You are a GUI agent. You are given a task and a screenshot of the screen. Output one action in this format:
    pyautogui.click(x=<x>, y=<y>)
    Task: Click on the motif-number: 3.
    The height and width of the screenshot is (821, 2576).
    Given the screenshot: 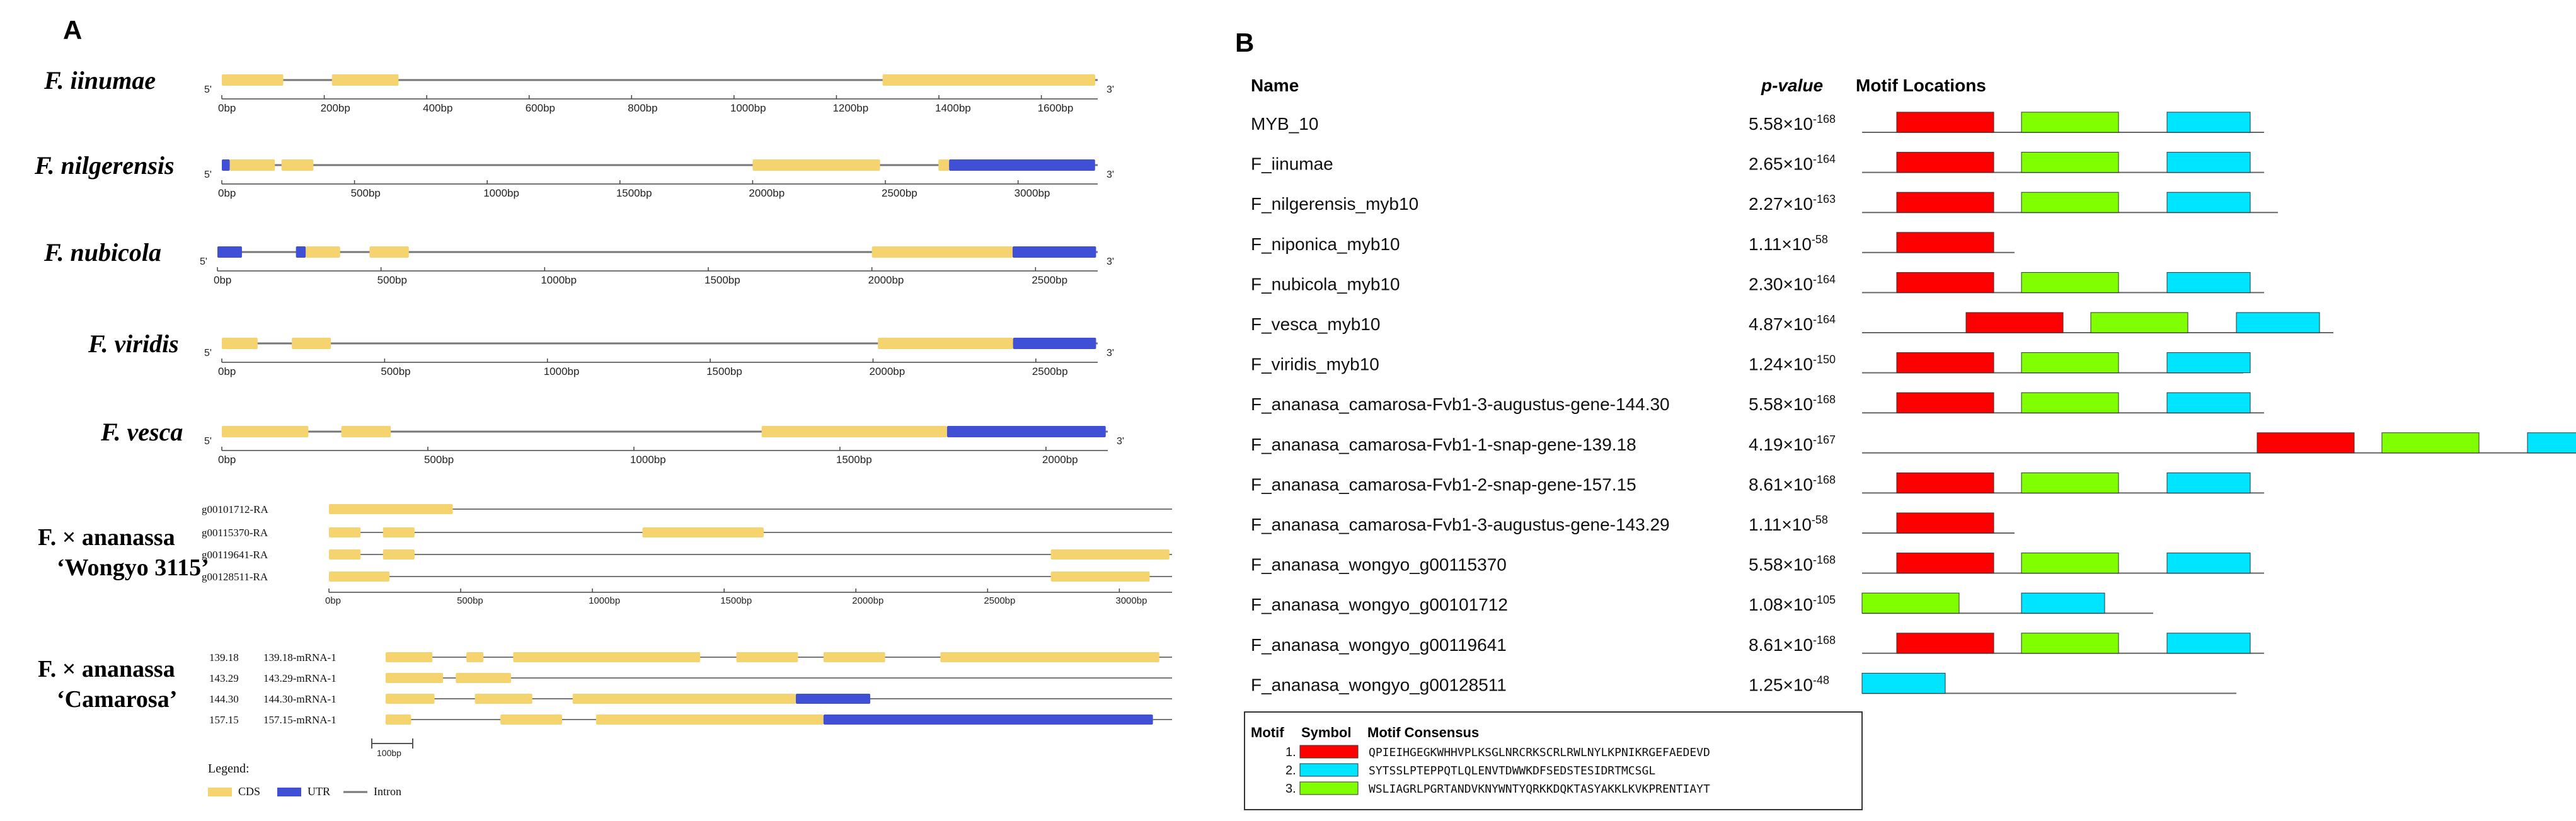 What is the action you would take?
    pyautogui.click(x=1290, y=789)
    